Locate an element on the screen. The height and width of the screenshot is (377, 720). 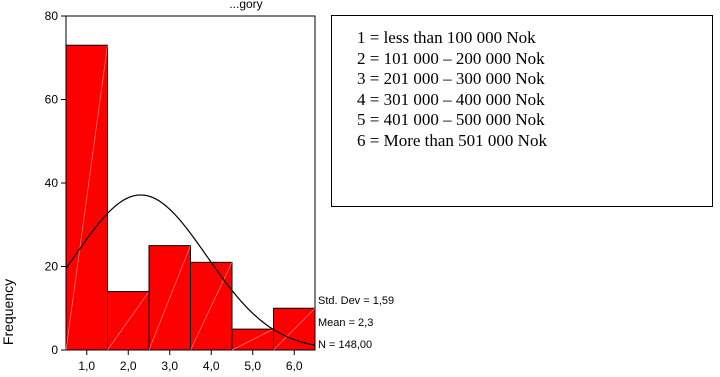
x-axis: 1,0 2,0 3,0 4,0 5,0 6,0 is located at coordinates (190, 361).